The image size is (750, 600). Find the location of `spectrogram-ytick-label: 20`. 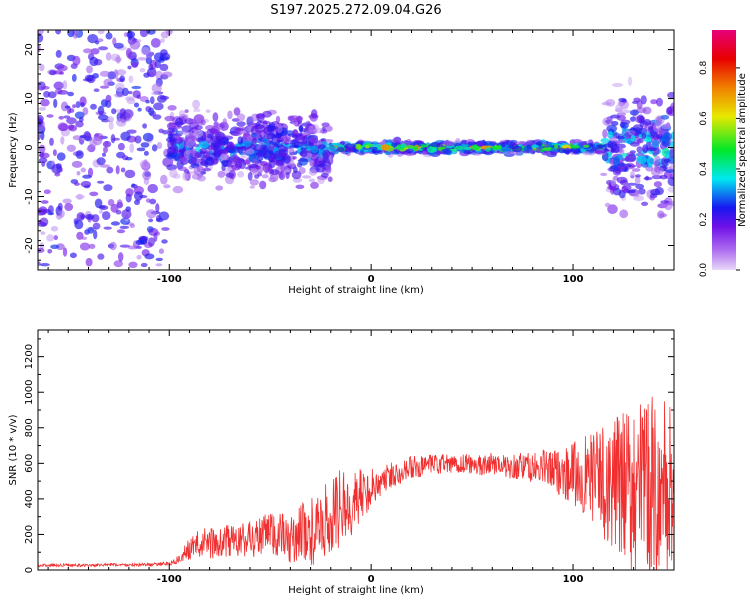

spectrogram-ytick-label: 20 is located at coordinates (29, 49).